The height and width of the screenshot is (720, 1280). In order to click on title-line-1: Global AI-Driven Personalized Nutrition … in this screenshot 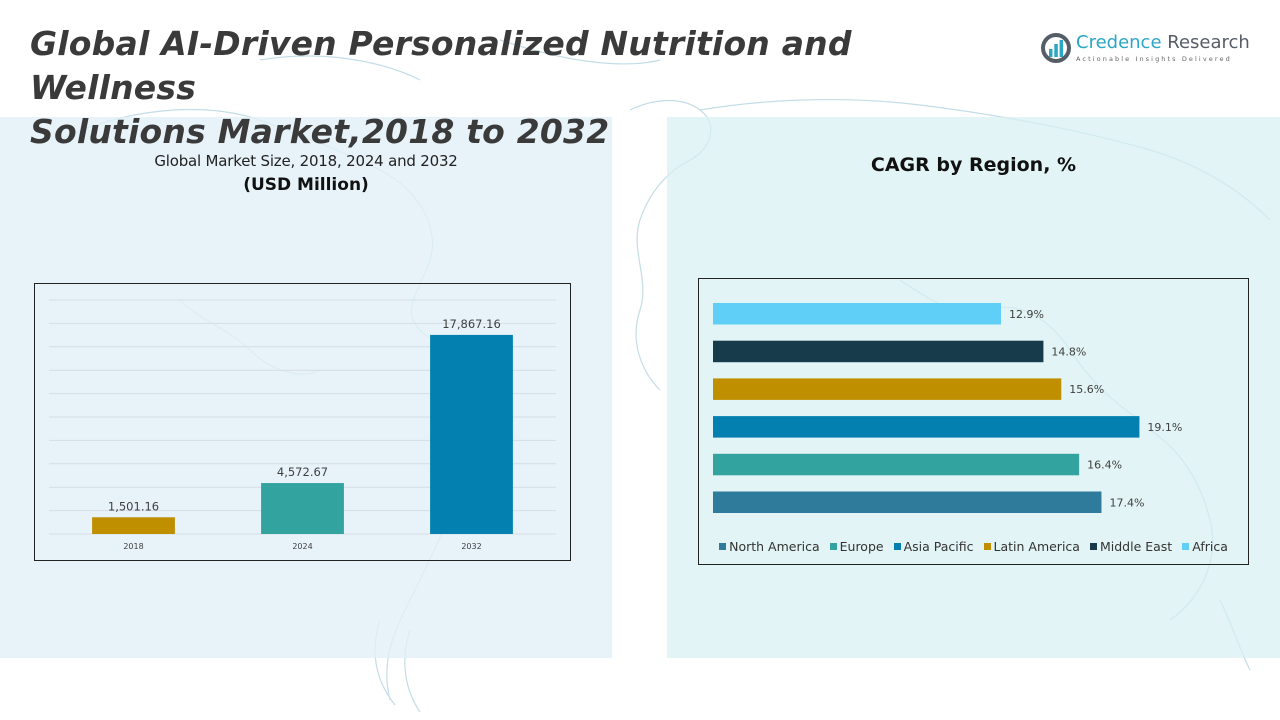, I will do `click(441, 65)`.